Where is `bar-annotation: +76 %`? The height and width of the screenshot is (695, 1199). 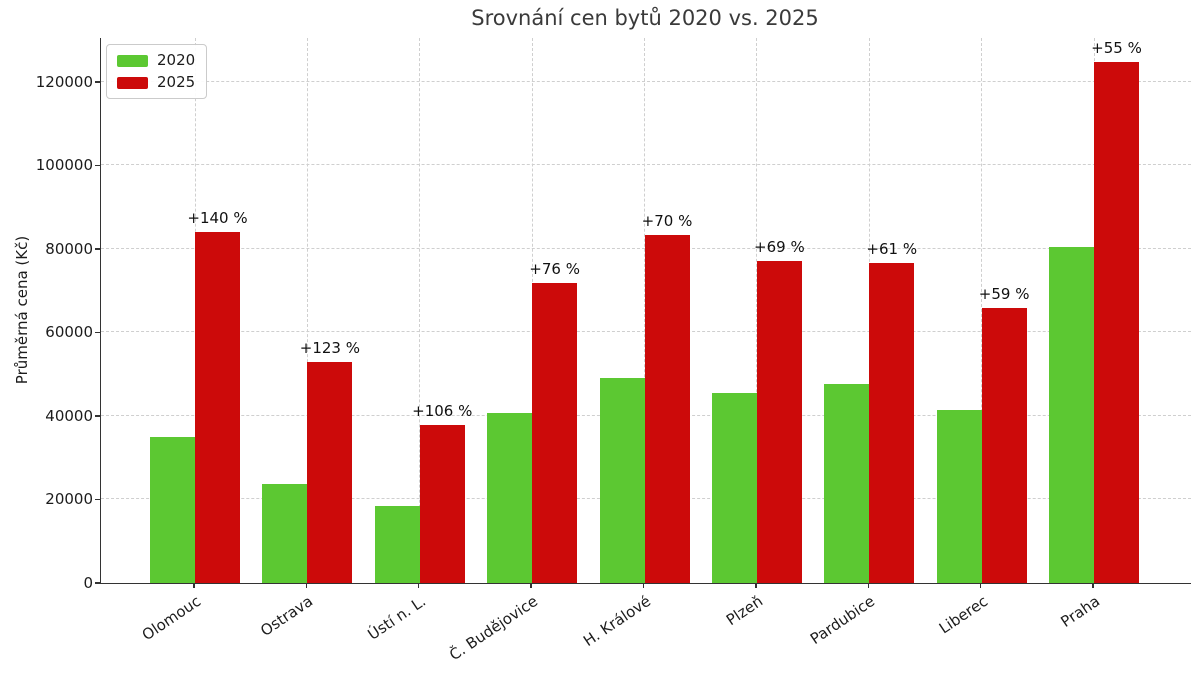 bar-annotation: +76 % is located at coordinates (554, 269).